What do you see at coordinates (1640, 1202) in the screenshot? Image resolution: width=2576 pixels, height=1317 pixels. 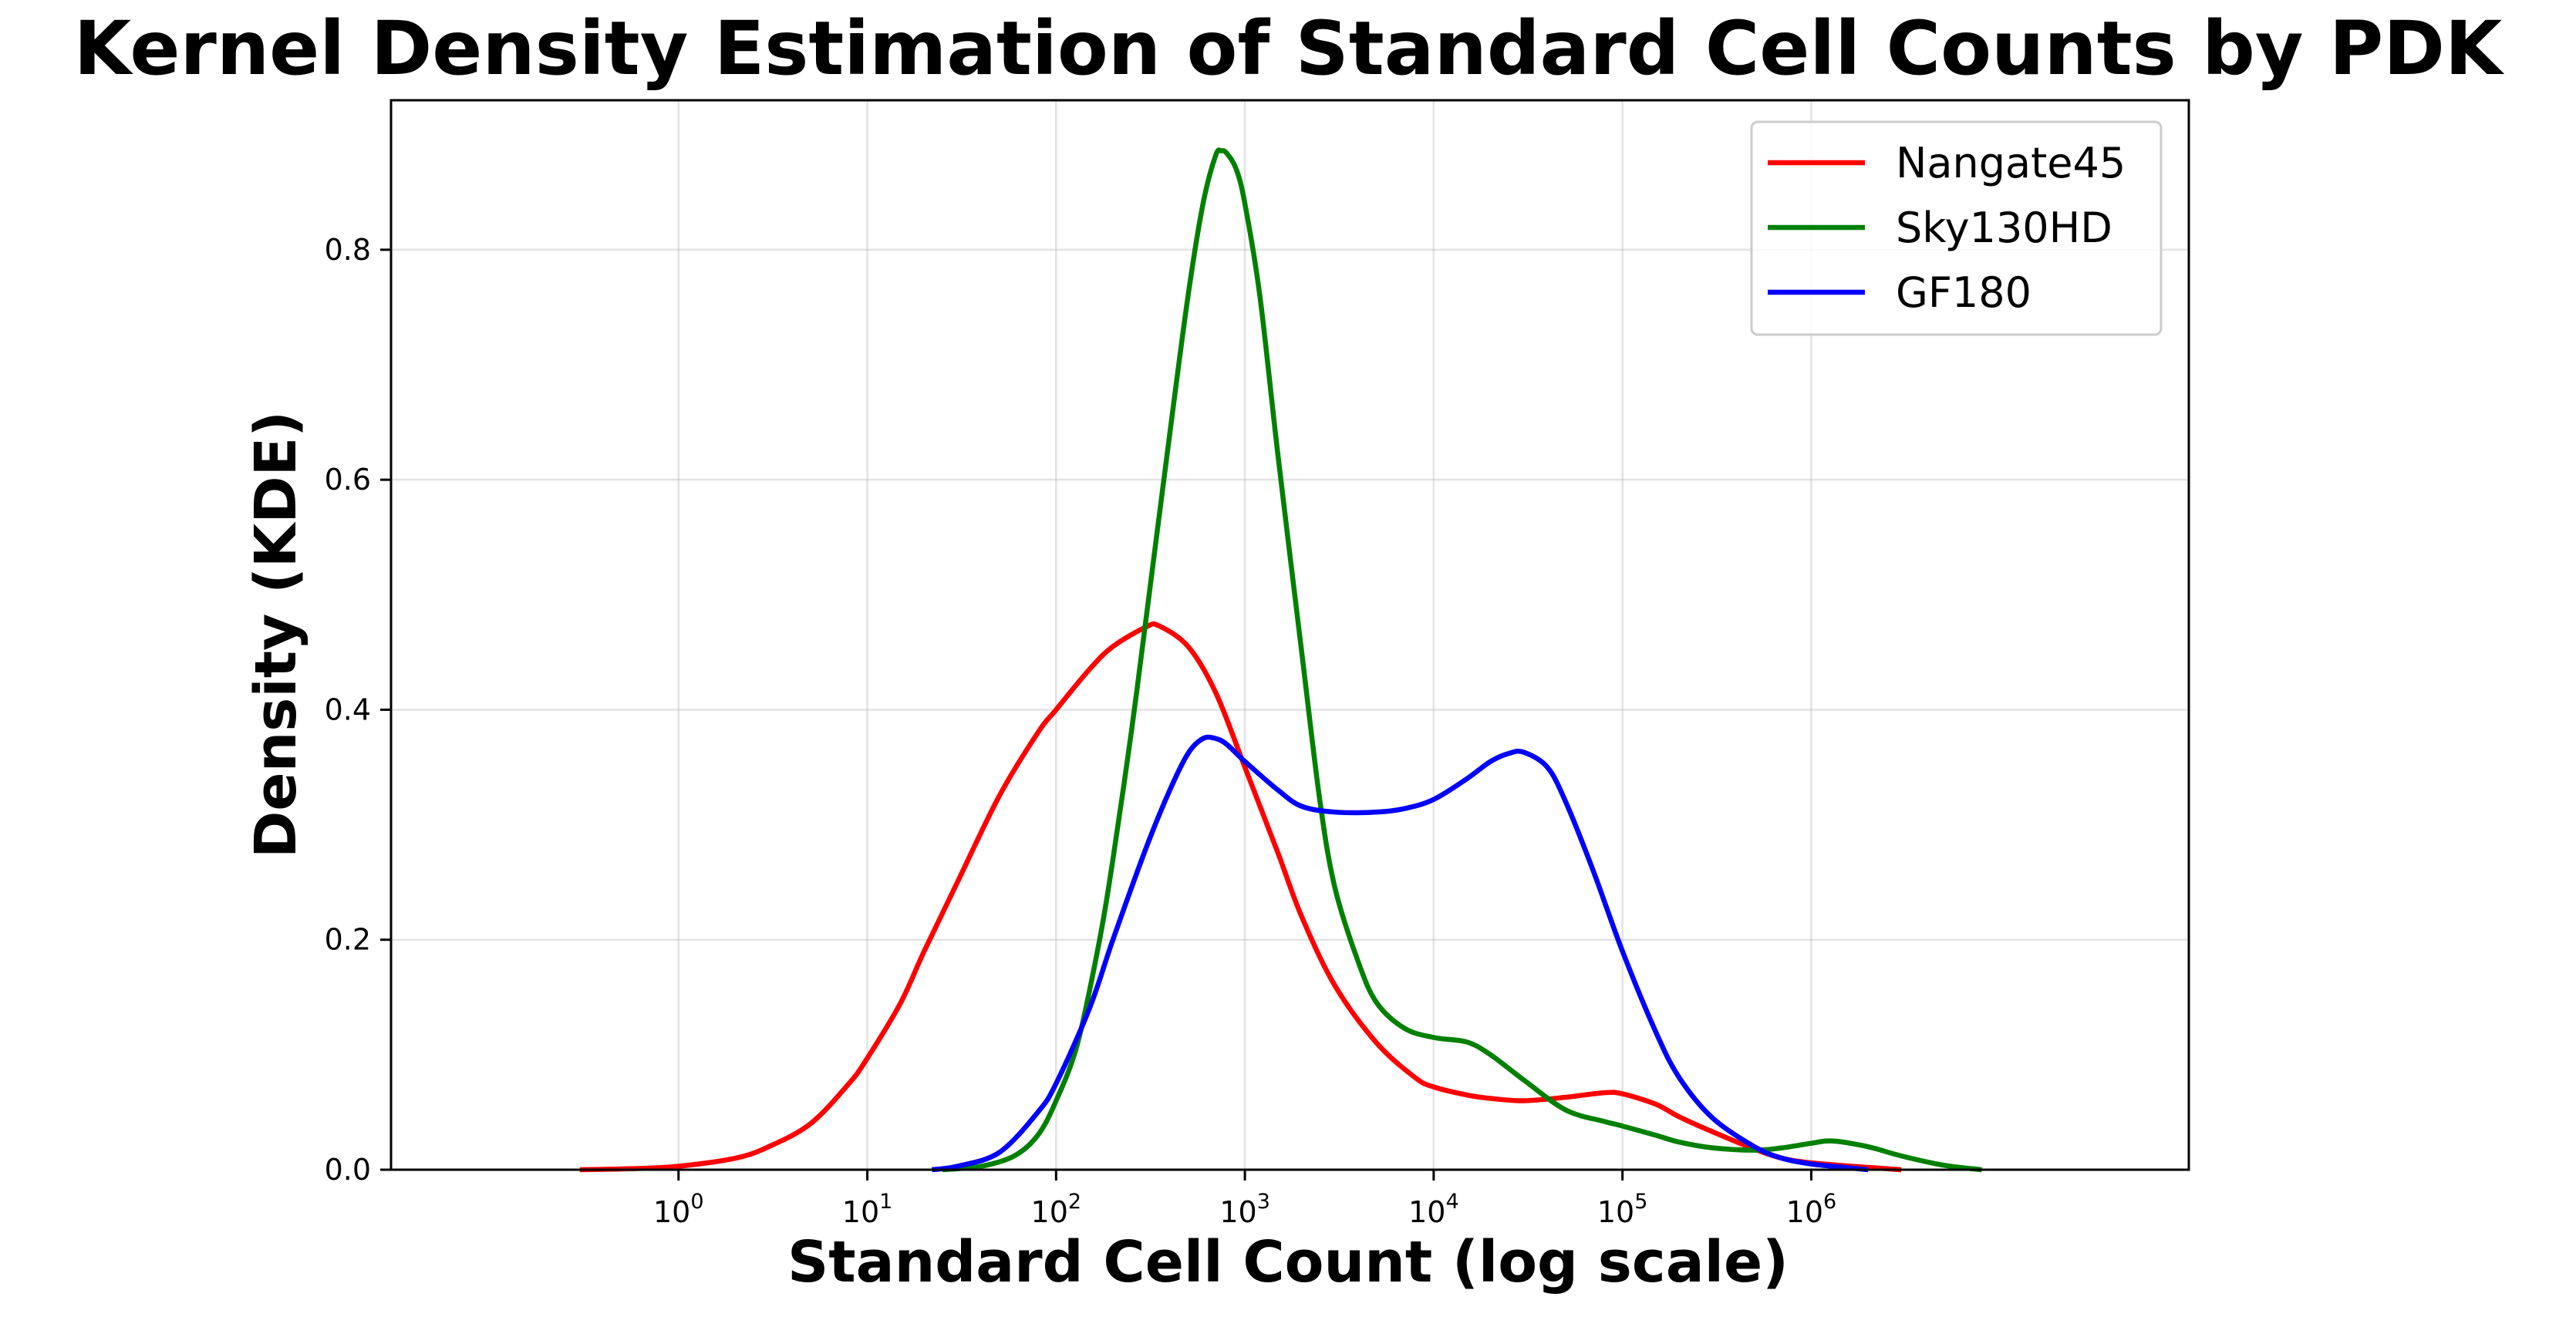 I see `x-tick-exponent: 5` at bounding box center [1640, 1202].